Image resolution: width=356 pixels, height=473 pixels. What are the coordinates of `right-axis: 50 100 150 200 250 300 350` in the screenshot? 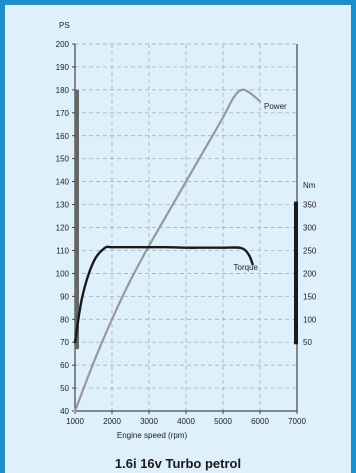 It's located at (305, 227).